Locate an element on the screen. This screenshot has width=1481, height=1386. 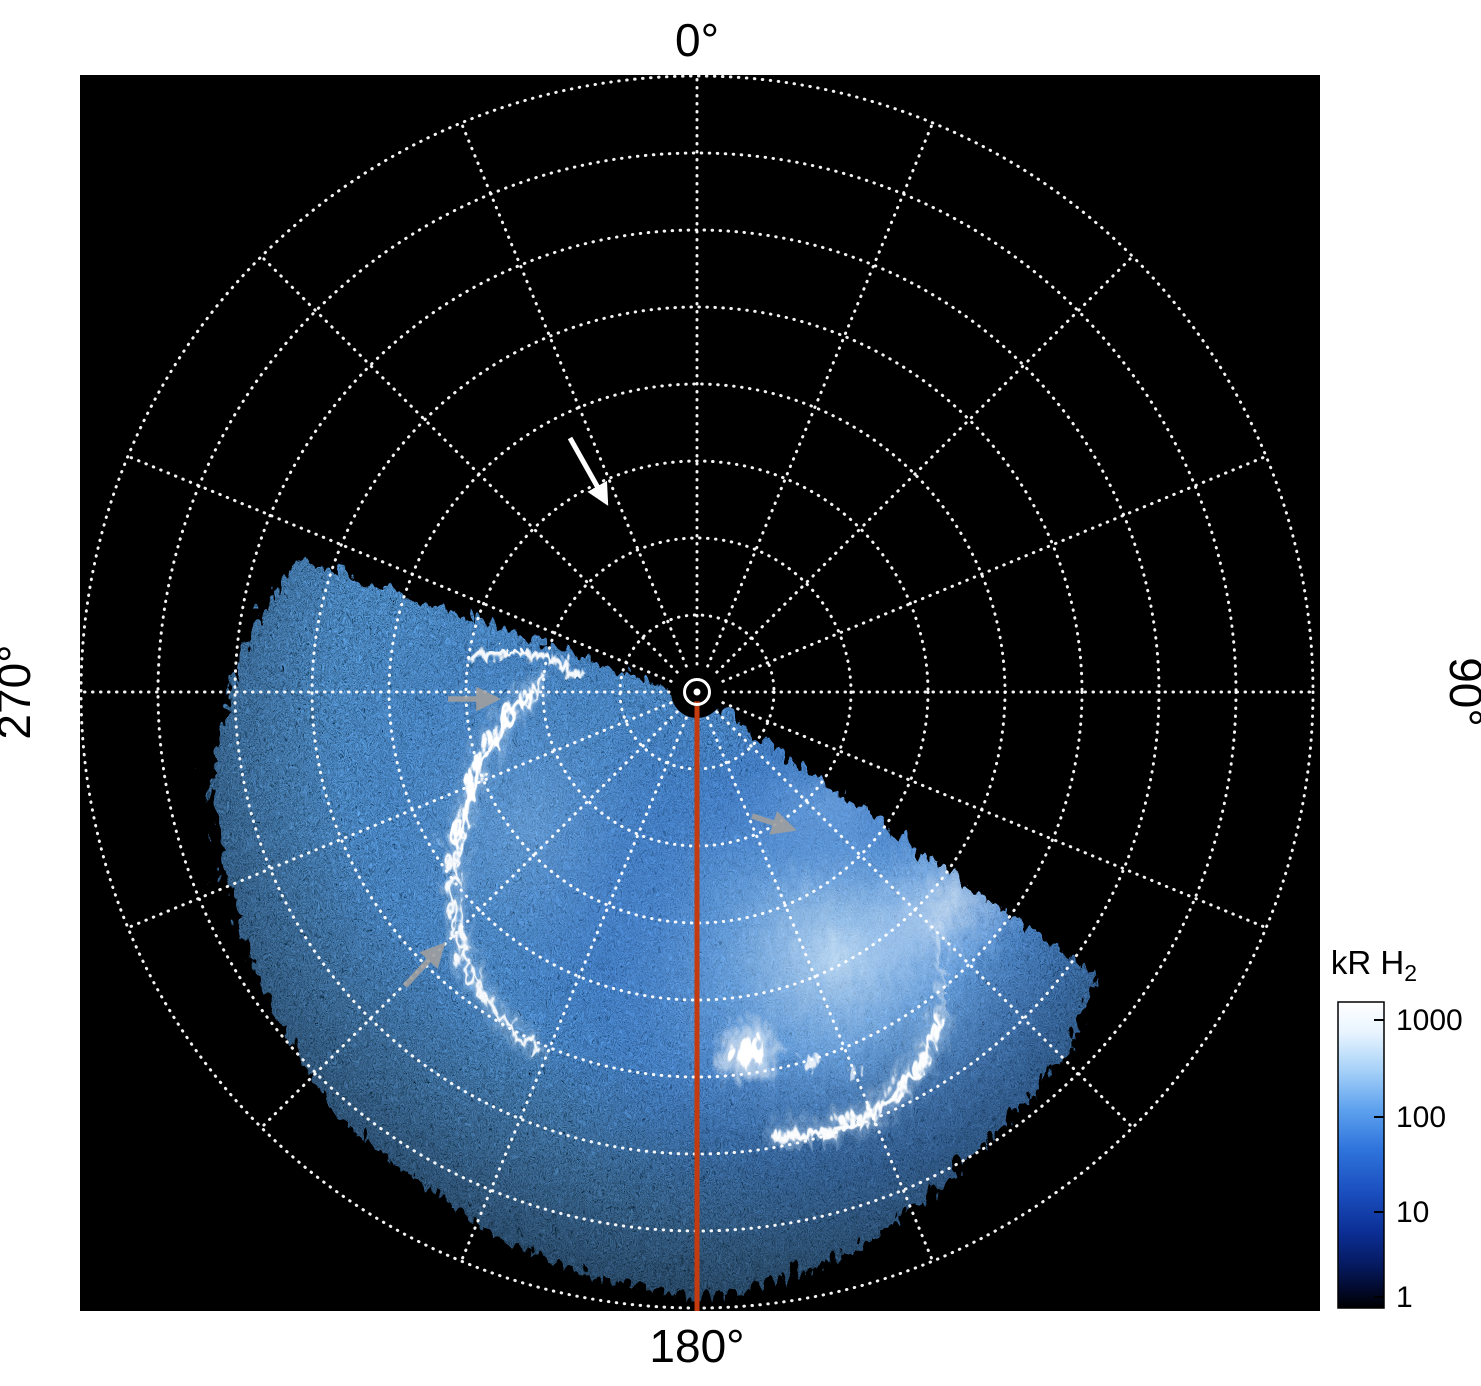
colorbar-gradient is located at coordinates (1361, 1155).